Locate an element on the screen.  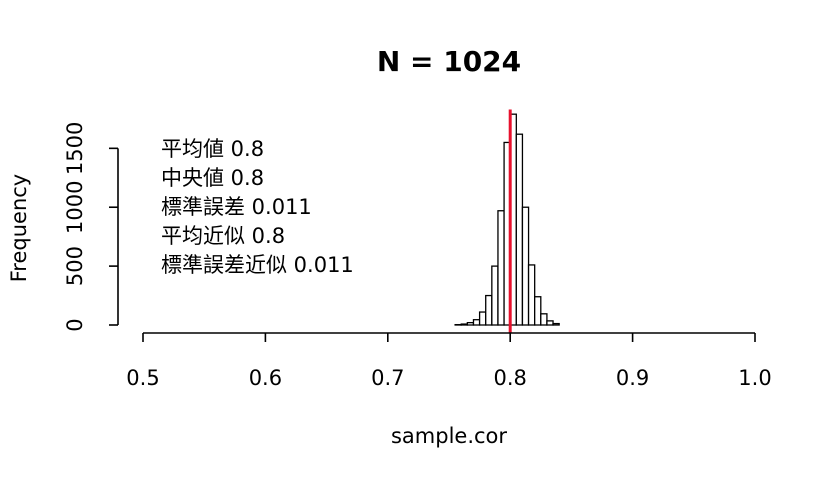
x-tick-label: 0.7 is located at coordinates (387, 378).